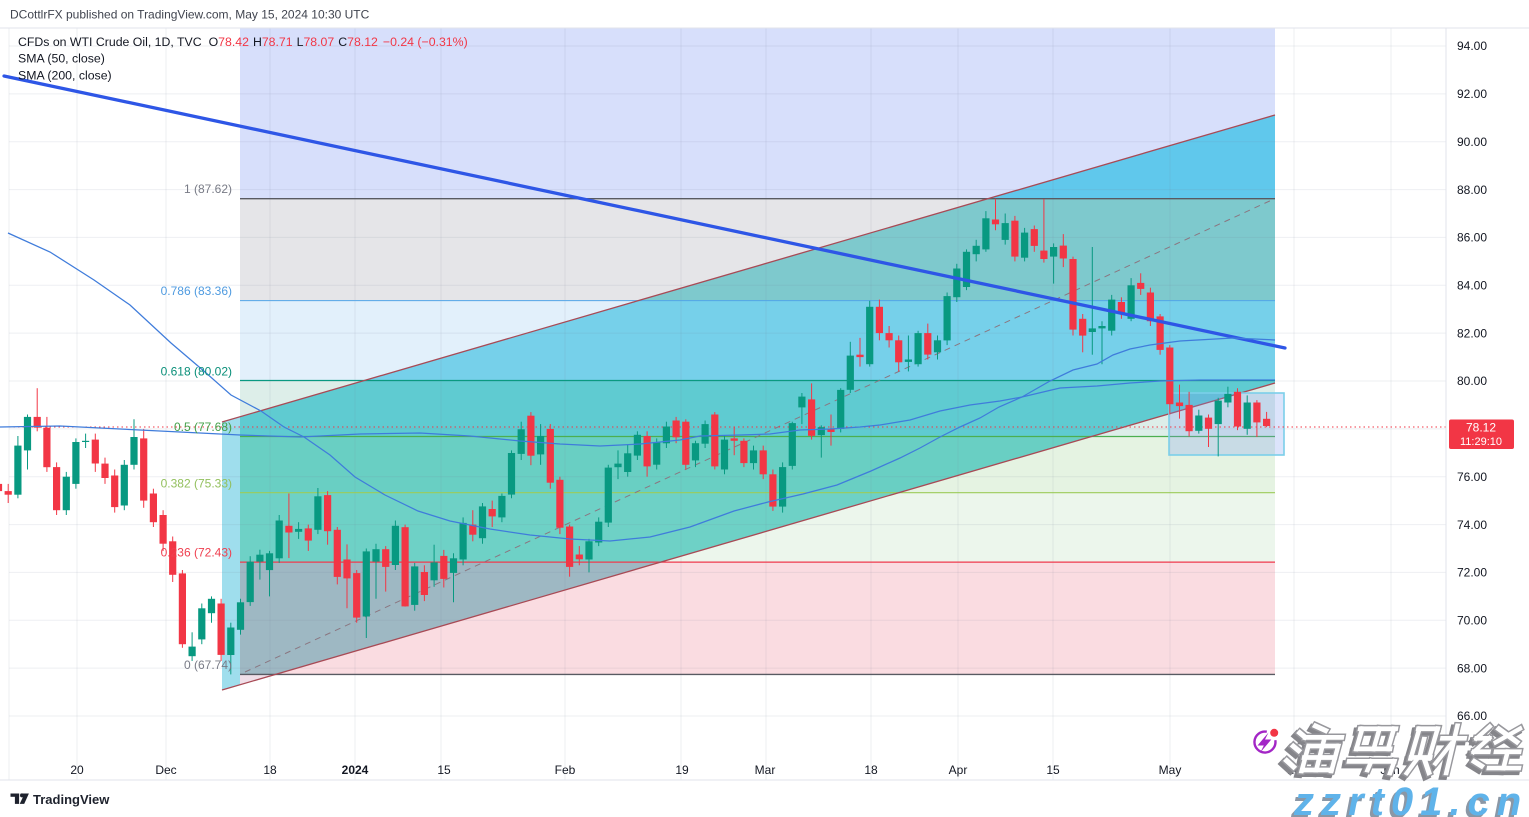  What do you see at coordinates (682, 770) in the screenshot?
I see `svg-text: 19` at bounding box center [682, 770].